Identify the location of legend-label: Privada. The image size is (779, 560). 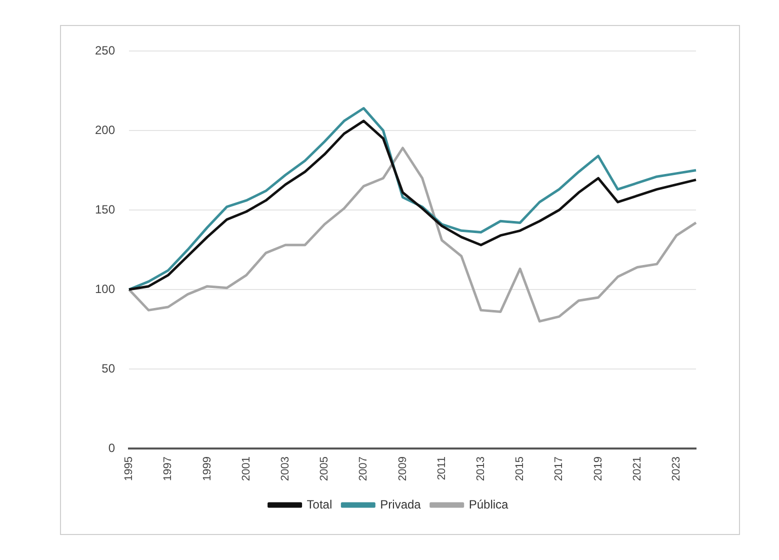
(401, 504).